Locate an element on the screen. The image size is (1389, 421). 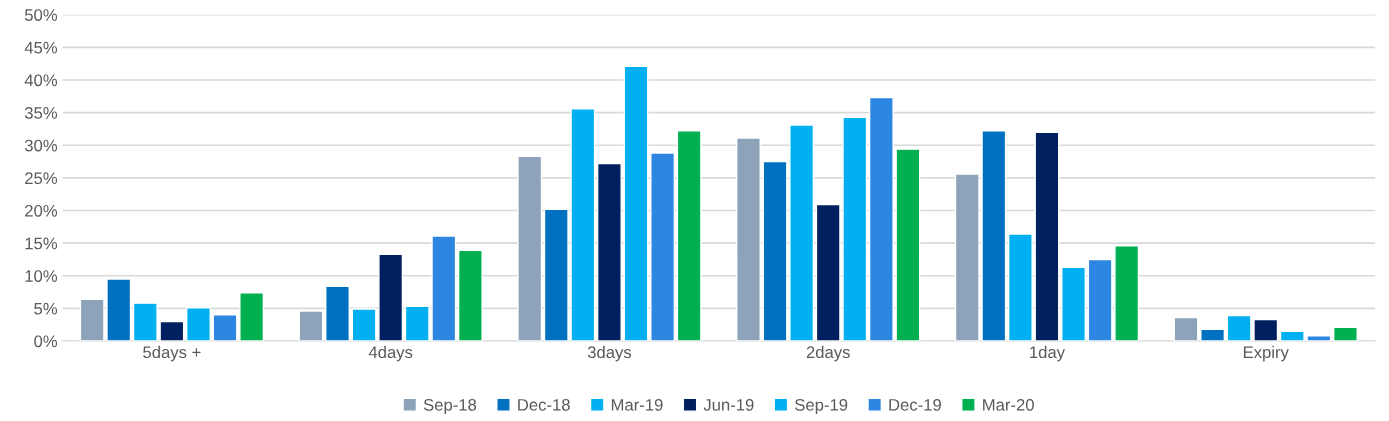
legend-label: Sep-19 is located at coordinates (821, 406).